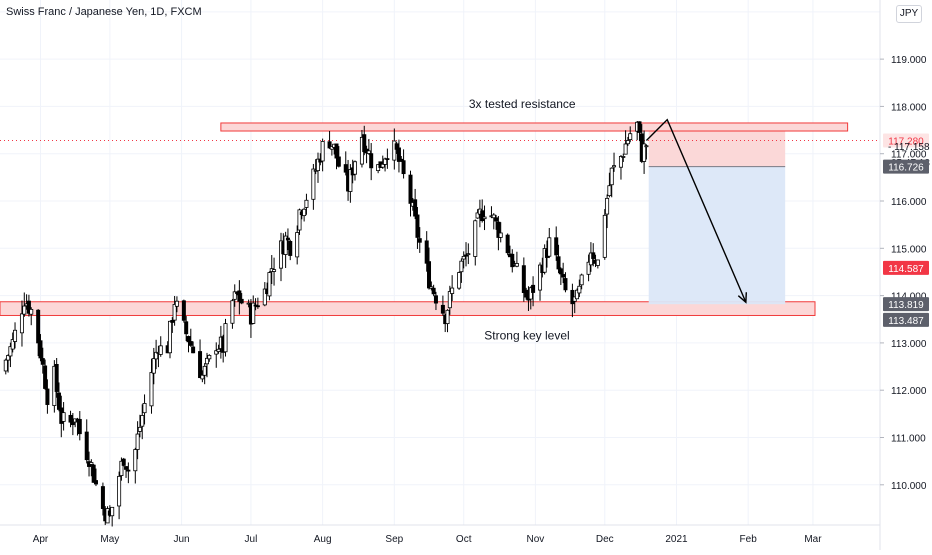  Describe the element at coordinates (526, 335) in the screenshot. I see `support-annotation: Strong key level` at that location.